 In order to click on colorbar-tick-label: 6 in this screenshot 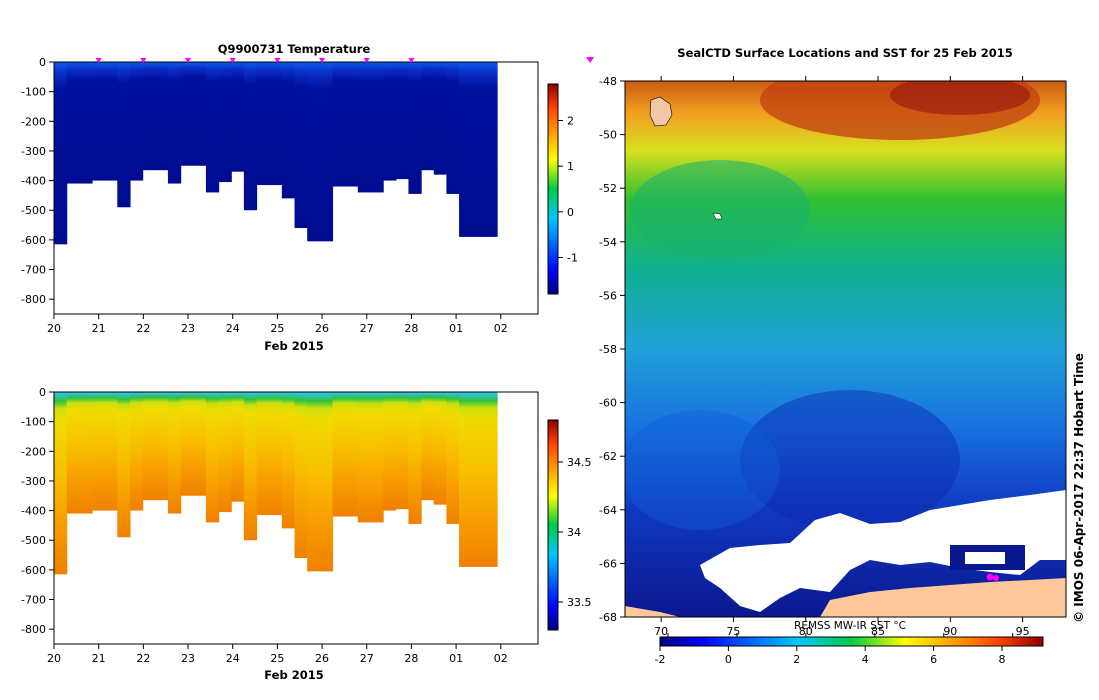, I will do `click(933, 659)`.